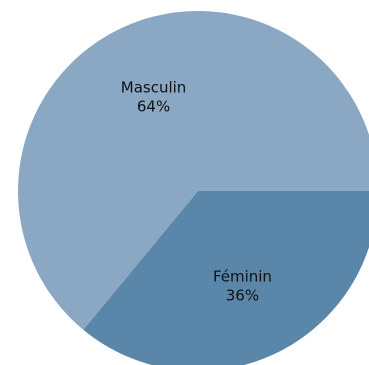 The width and height of the screenshot is (369, 365). What do you see at coordinates (153, 107) in the screenshot?
I see `slice-percent-masculin: 64%` at bounding box center [153, 107].